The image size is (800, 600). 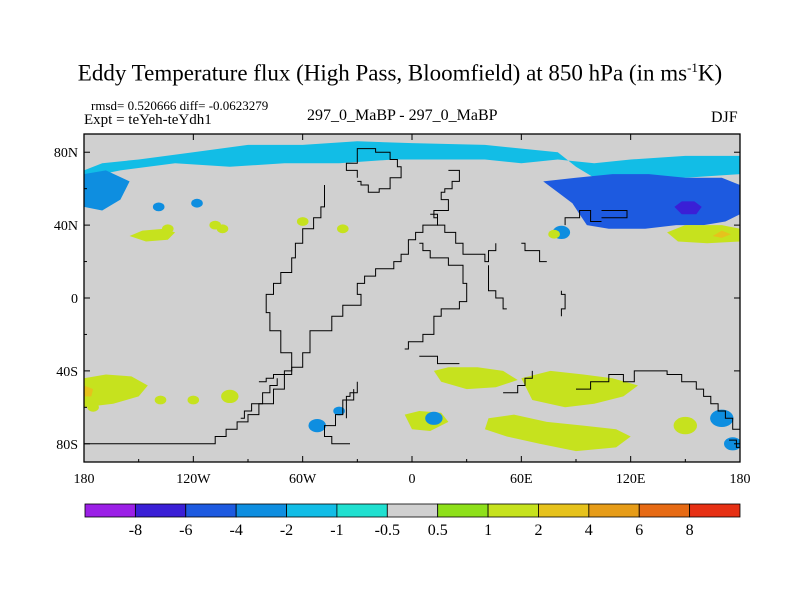 What do you see at coordinates (148, 120) in the screenshot?
I see `experiment-label: Expt = teYeh-teYdh1` at bounding box center [148, 120].